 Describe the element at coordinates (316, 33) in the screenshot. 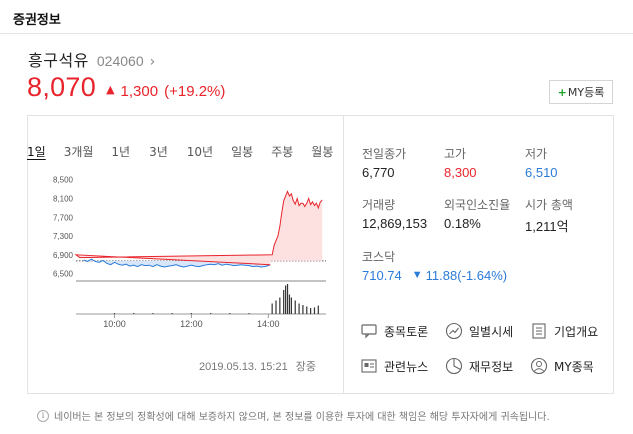

I see `divider` at that location.